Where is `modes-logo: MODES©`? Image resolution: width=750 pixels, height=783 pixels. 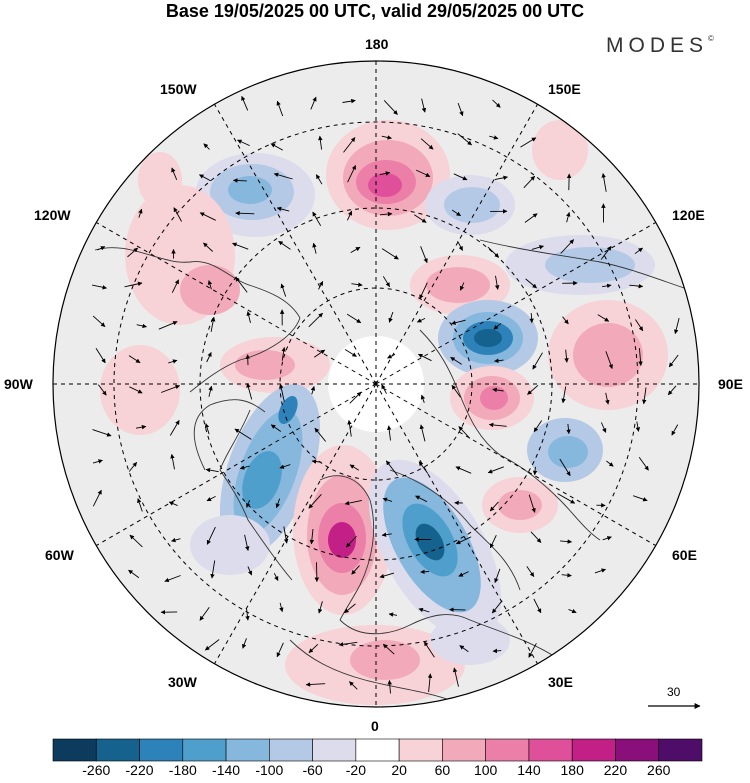 modes-logo: MODES© is located at coordinates (660, 46).